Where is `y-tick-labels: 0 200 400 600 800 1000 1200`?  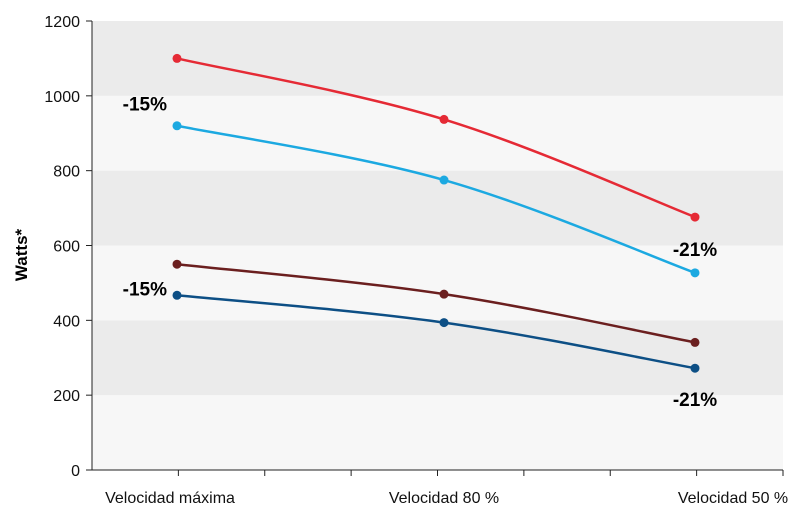 y-tick-labels: 0 200 400 600 800 1000 1200 is located at coordinates (62, 247).